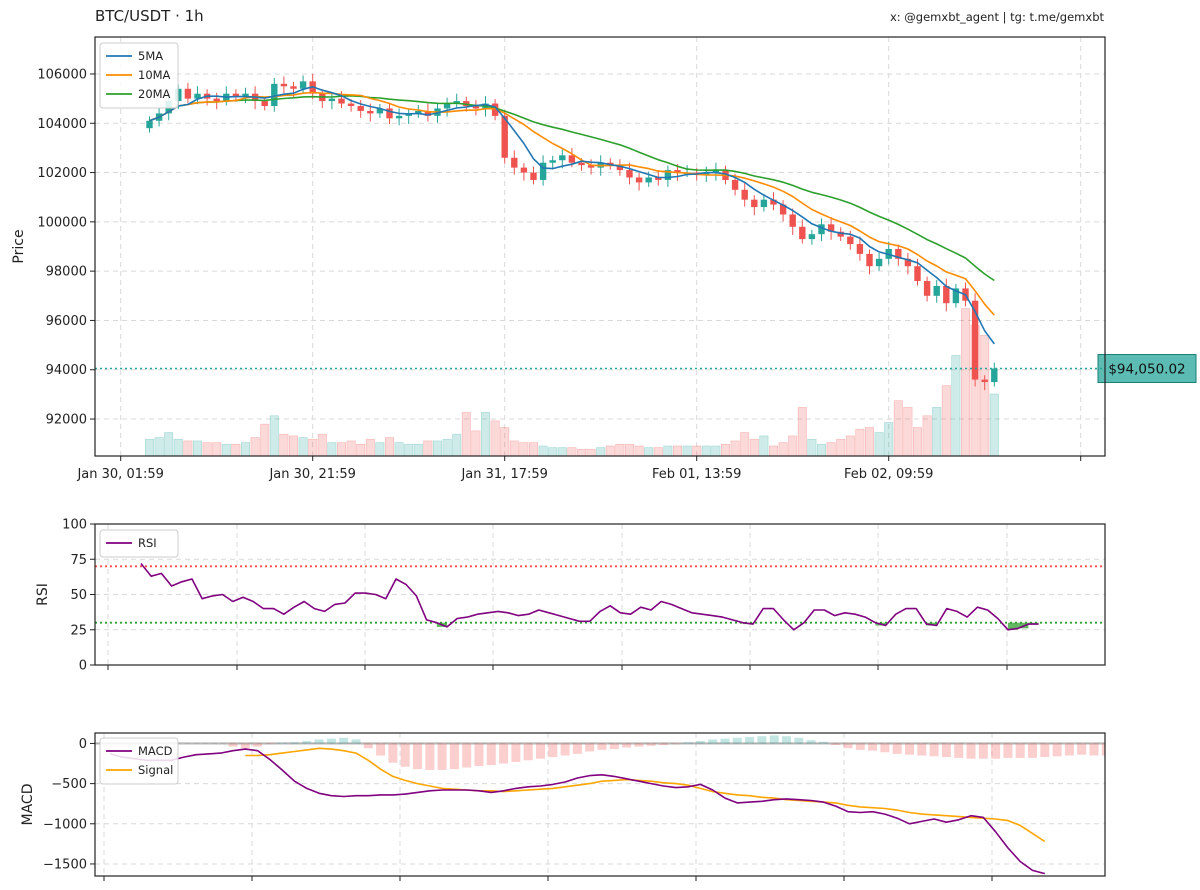 This screenshot has width=1200, height=890. Describe the element at coordinates (65, 824) in the screenshot. I see `macd-ytick-label: −1000` at that location.